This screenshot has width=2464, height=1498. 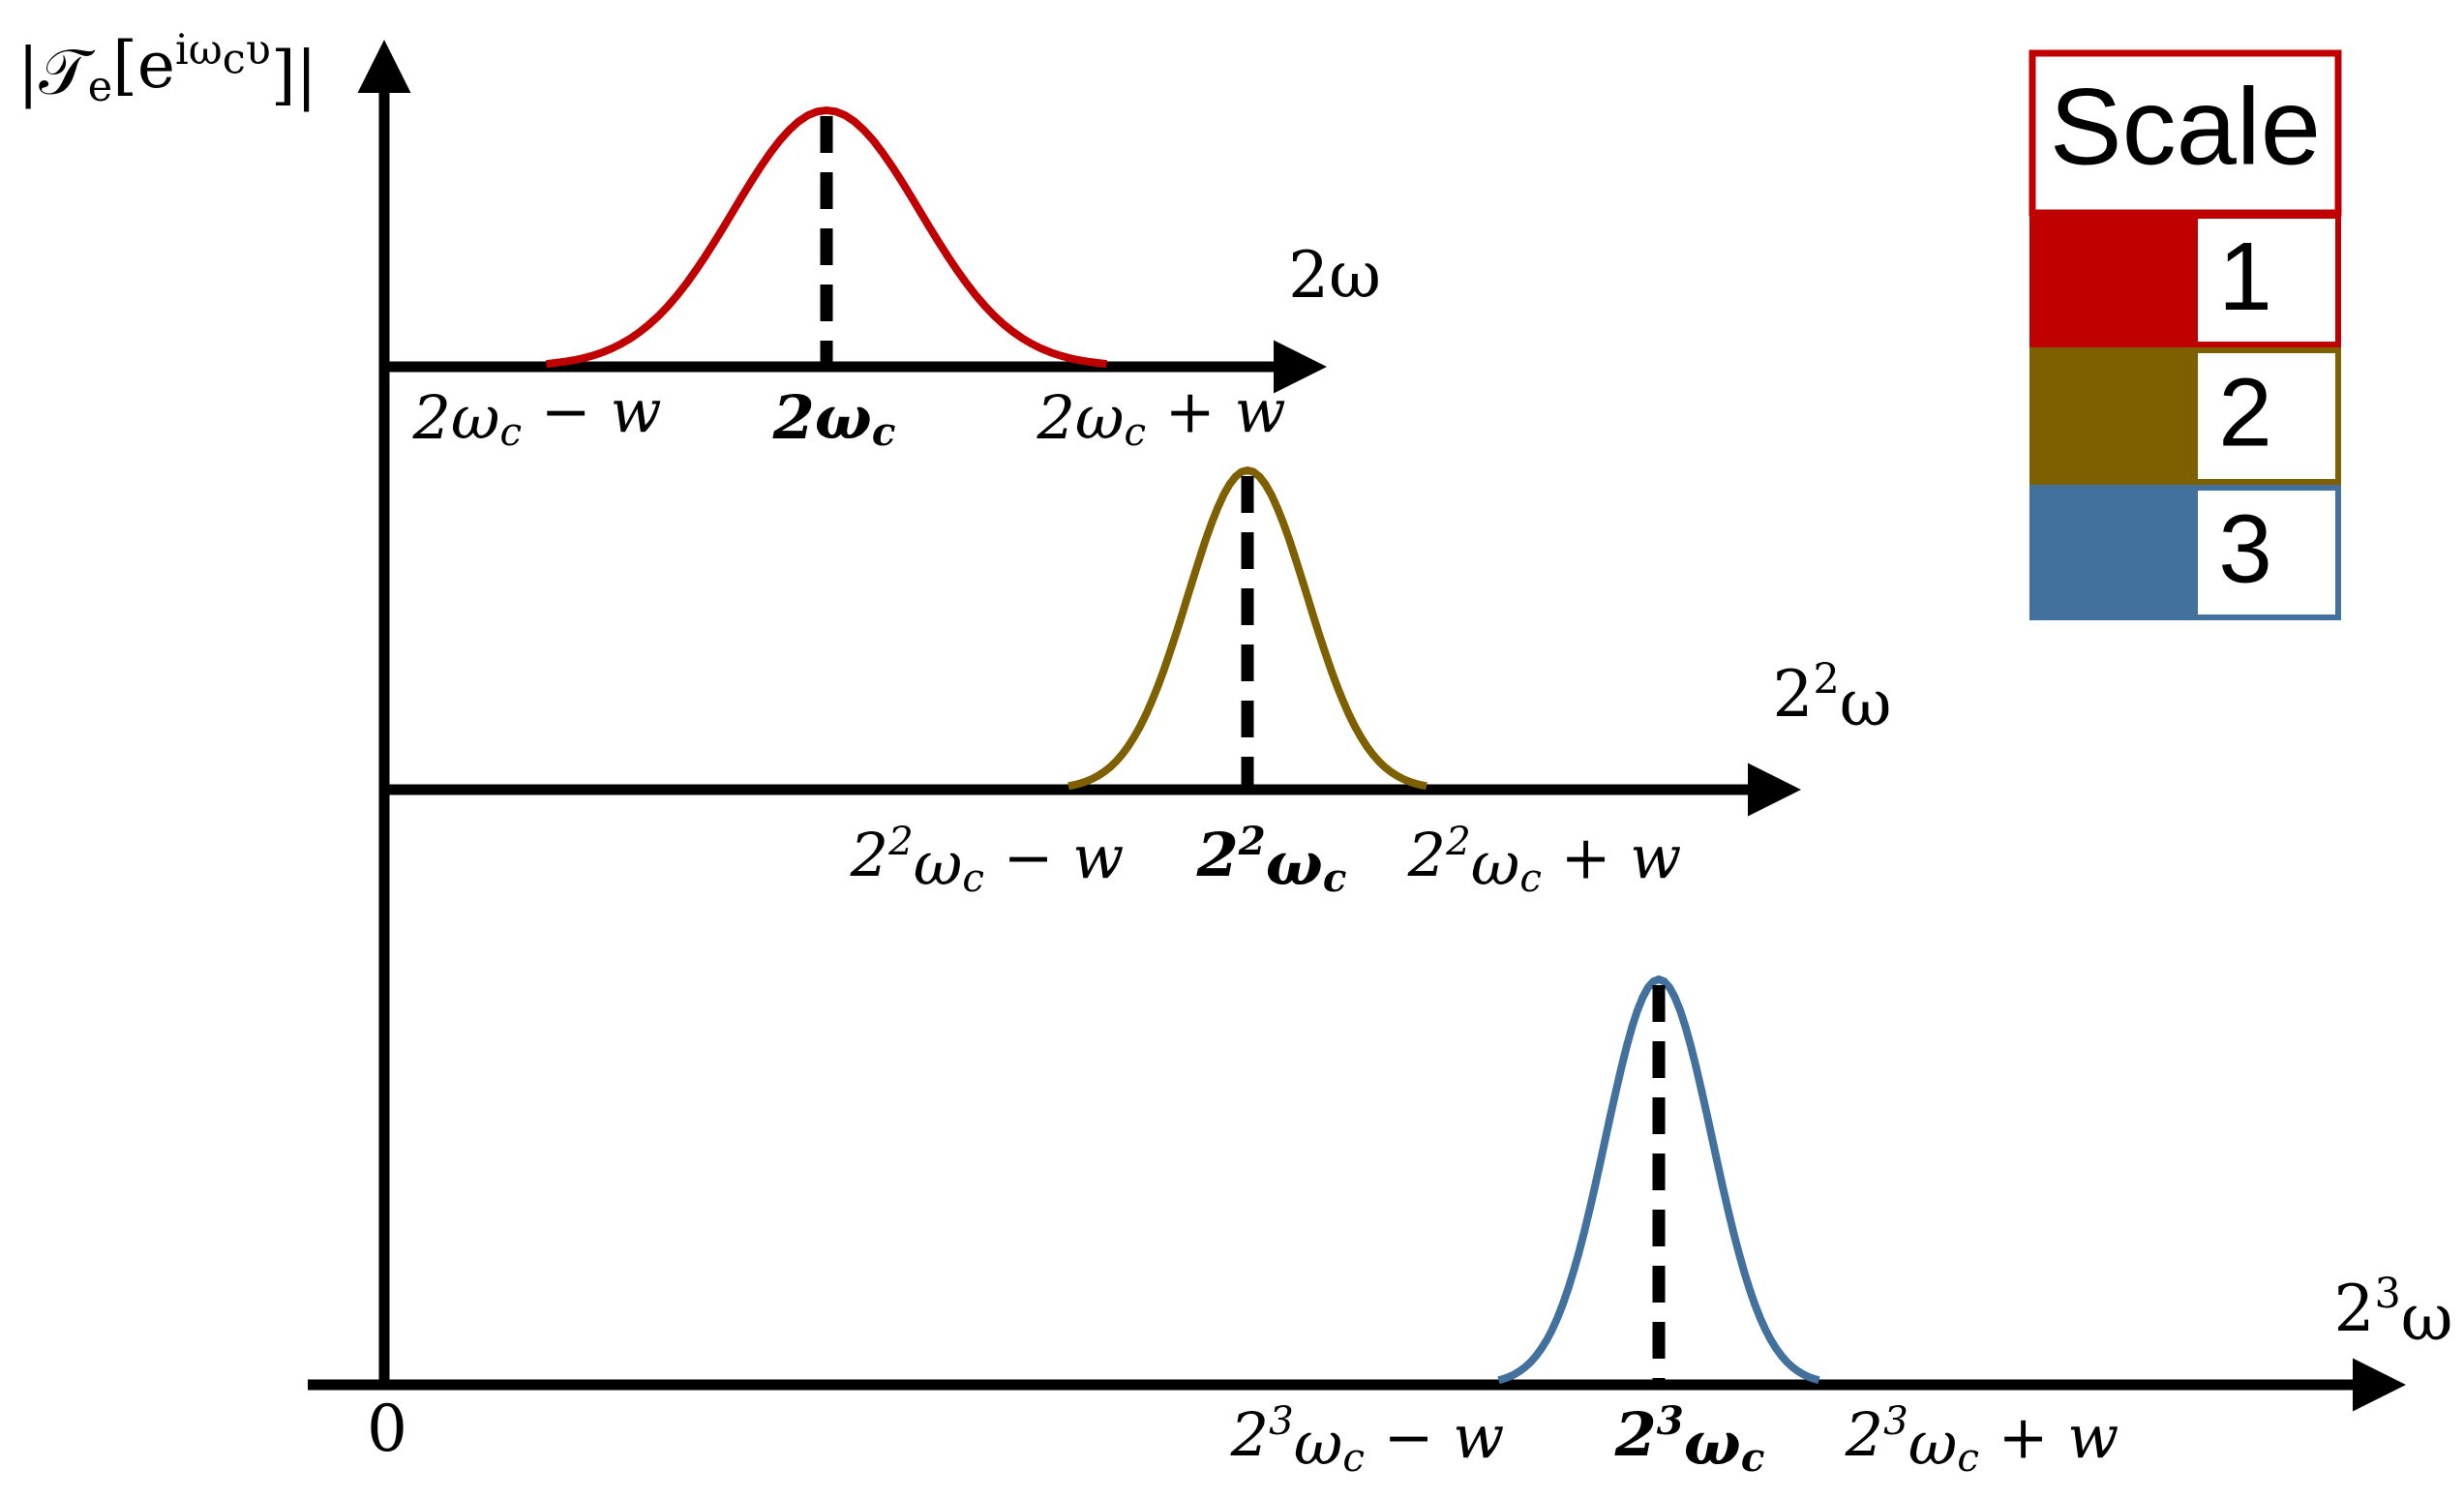 I want to click on label-part: |𝒯, so click(x=56, y=72).